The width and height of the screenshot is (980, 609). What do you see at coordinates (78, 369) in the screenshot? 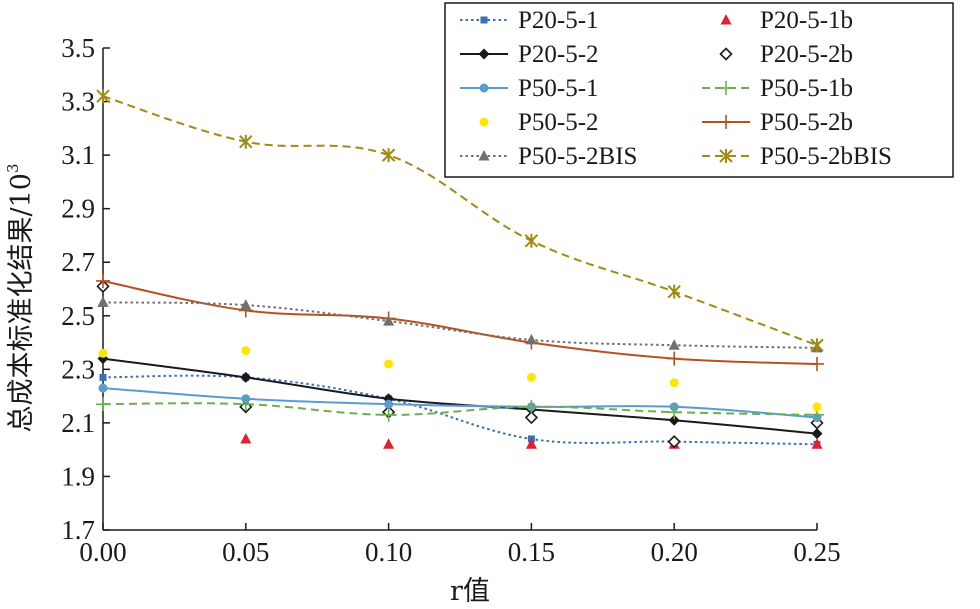
I see `y-tick-label: 2.3` at bounding box center [78, 369].